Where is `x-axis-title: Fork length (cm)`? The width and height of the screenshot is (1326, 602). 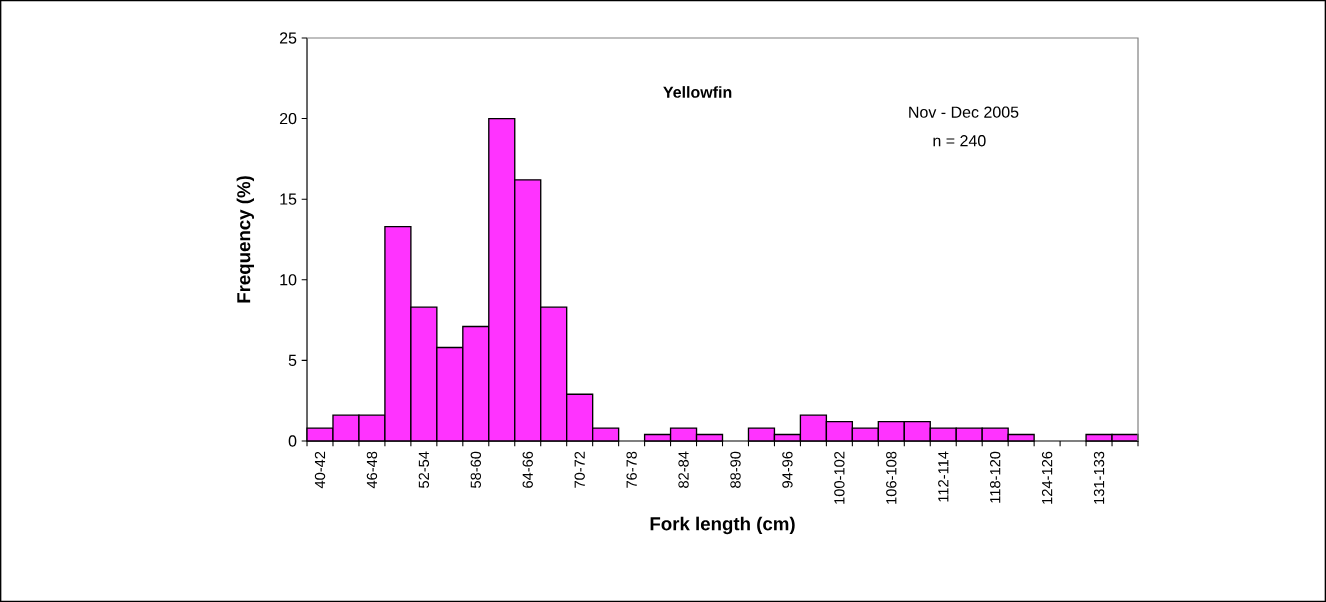 x-axis-title: Fork length (cm) is located at coordinates (722, 525).